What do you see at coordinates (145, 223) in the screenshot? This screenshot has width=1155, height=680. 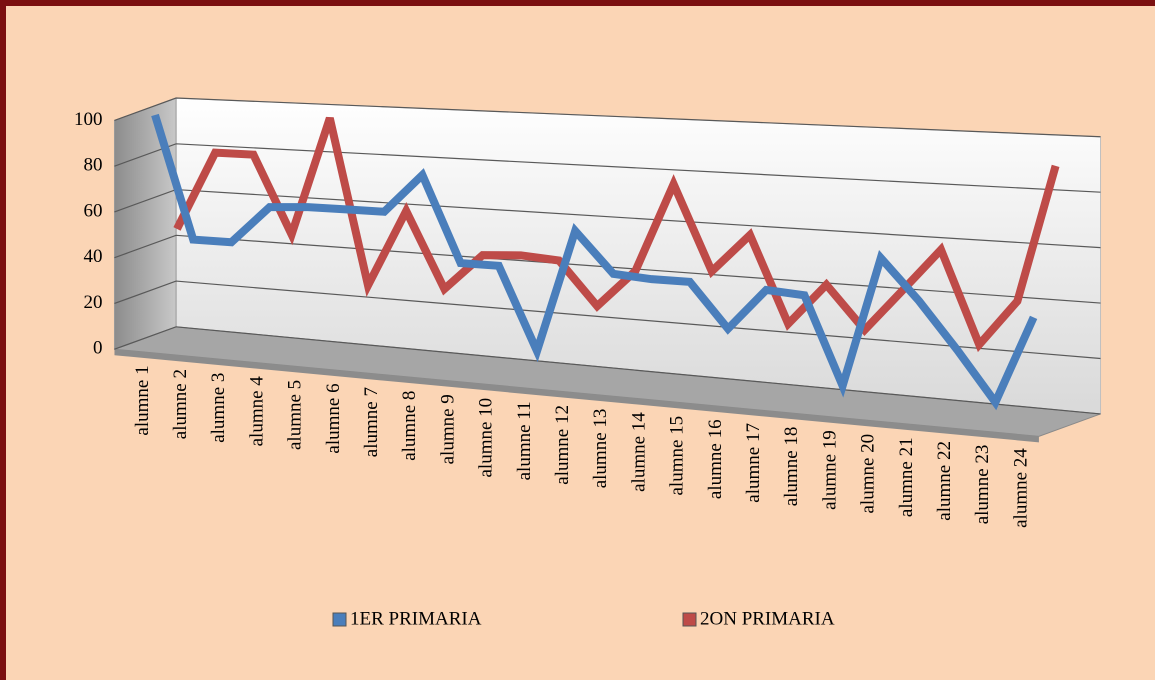 I see `side-wall` at bounding box center [145, 223].